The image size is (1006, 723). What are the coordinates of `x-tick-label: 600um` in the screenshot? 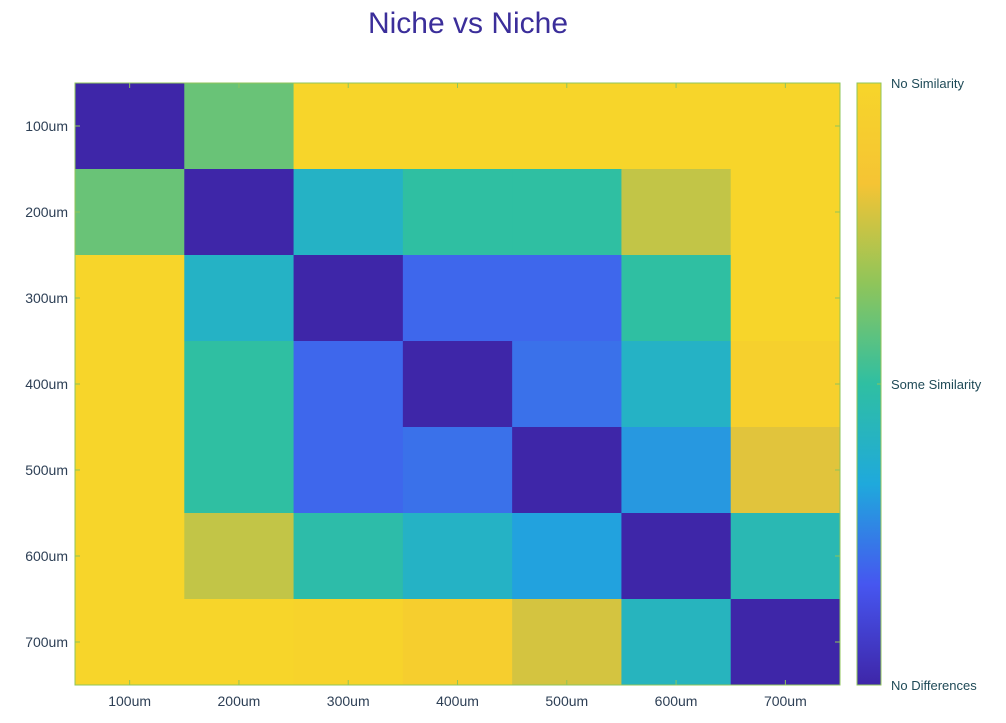 It's located at (676, 701).